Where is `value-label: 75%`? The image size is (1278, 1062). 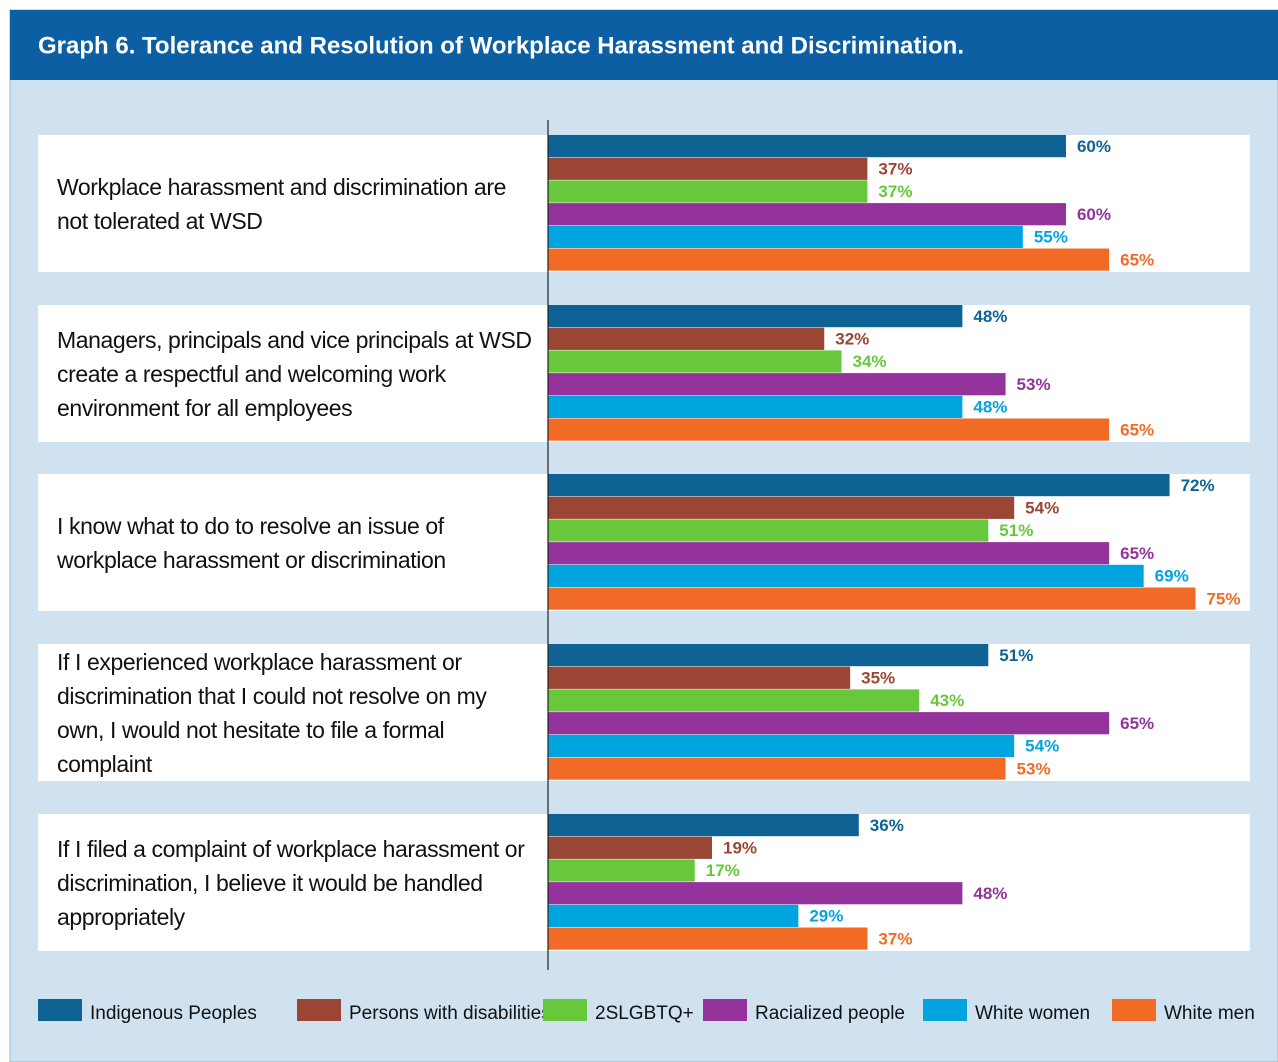 value-label: 75% is located at coordinates (1223, 598).